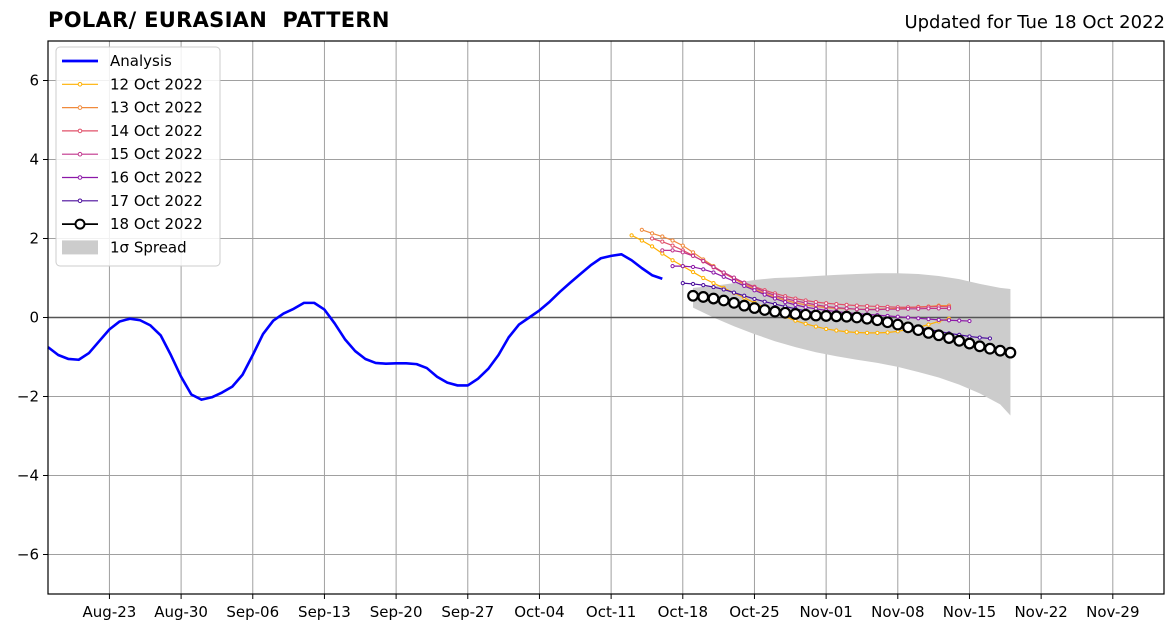 This screenshot has height=633, width=1176. I want to click on series-15-oct-2022, so click(806, 280).